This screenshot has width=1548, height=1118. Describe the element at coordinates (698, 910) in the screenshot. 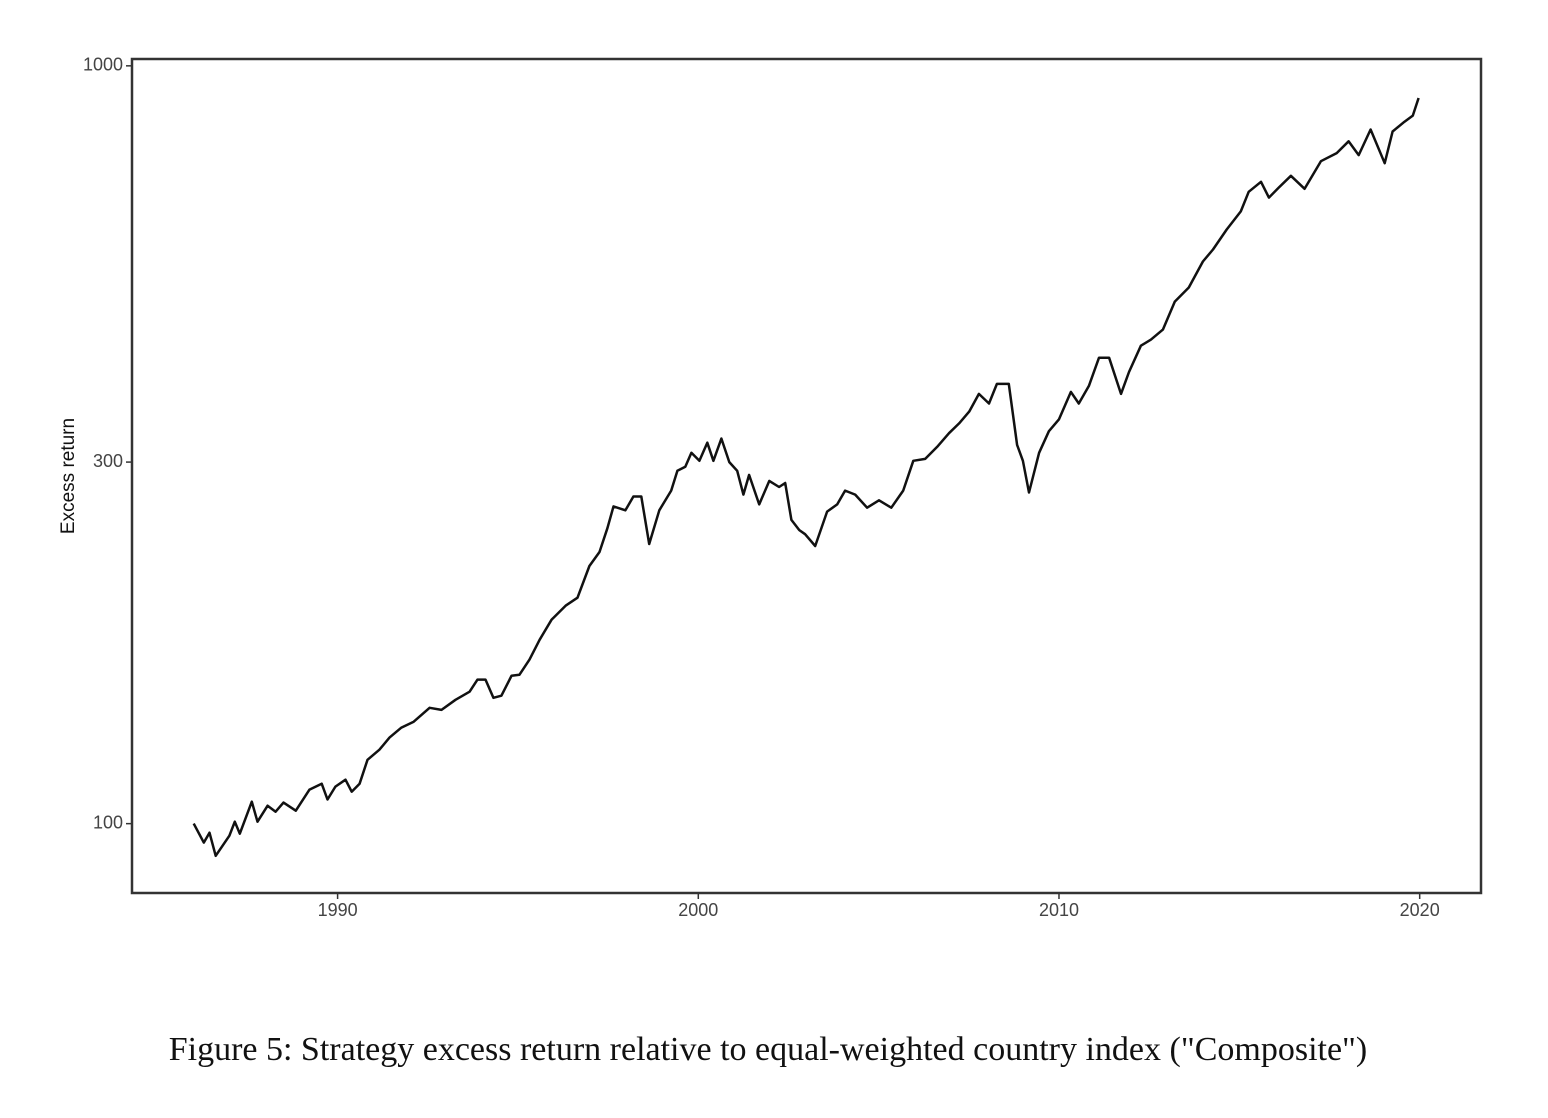

I see `x-tick-label: 2000` at that location.